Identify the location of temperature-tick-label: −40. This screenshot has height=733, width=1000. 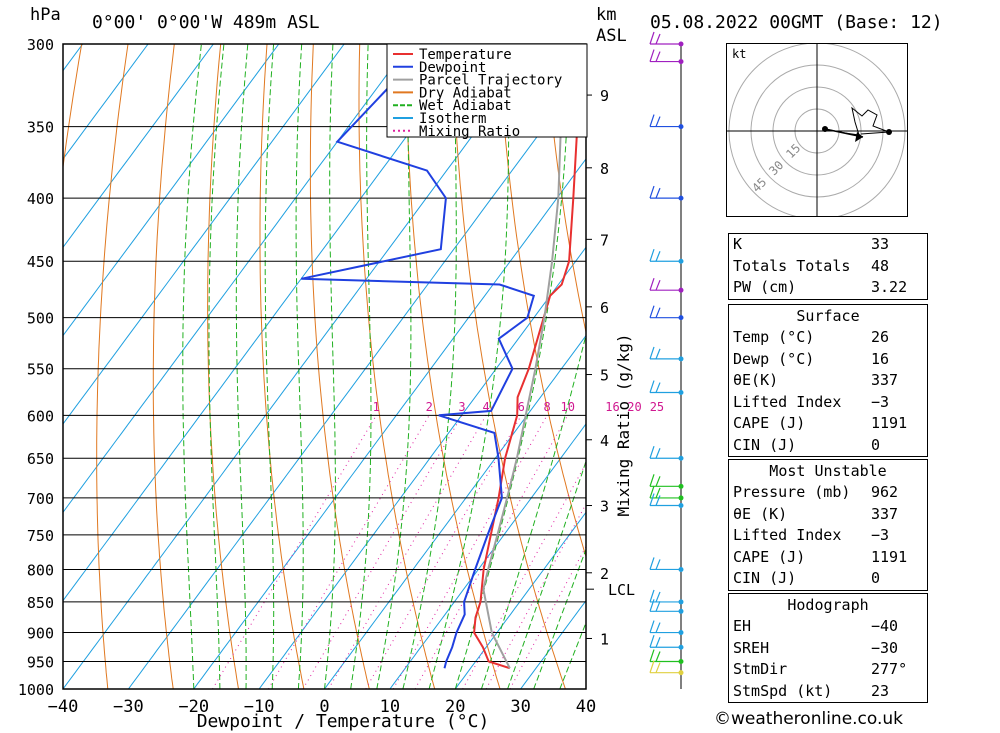
(63, 707).